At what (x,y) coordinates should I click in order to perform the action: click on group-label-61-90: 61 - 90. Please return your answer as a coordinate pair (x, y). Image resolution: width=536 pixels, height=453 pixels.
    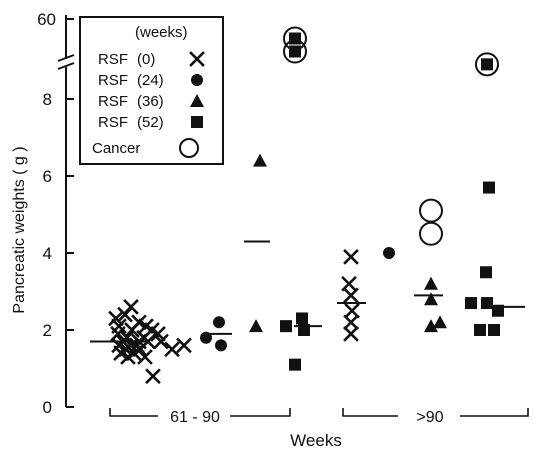
    Looking at the image, I should click on (195, 417).